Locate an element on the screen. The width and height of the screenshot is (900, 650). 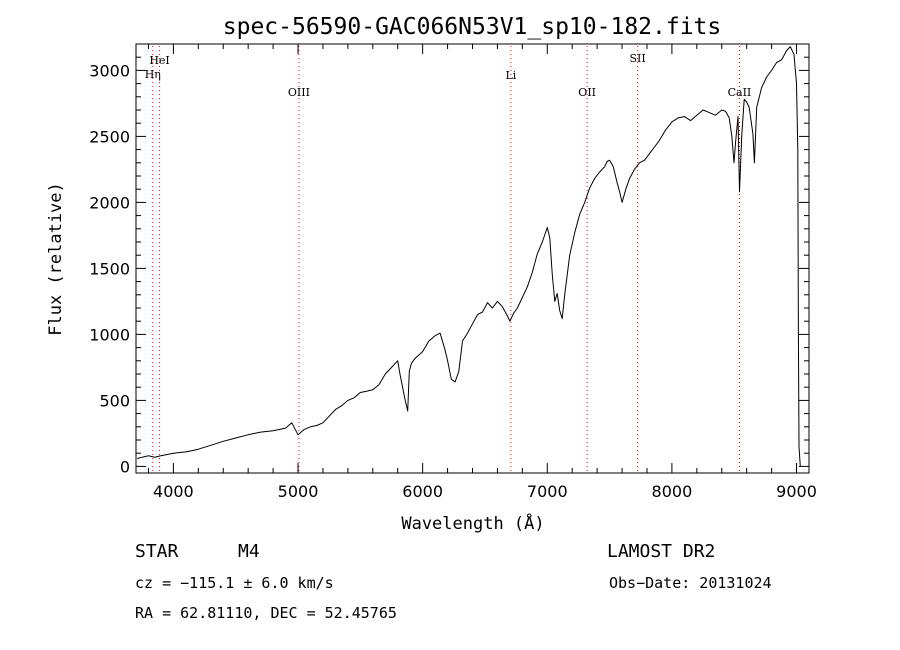
spectral-line-label: HeI is located at coordinates (159, 60).